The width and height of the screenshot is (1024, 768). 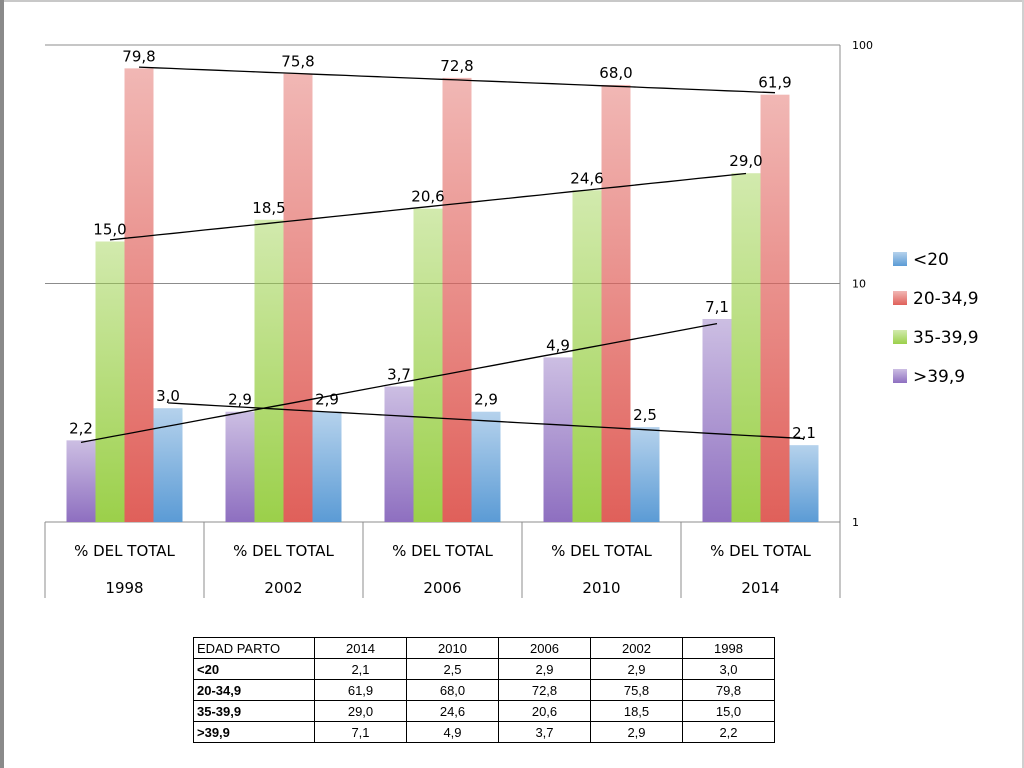 I want to click on category-year-label: 2014, so click(x=760, y=588).